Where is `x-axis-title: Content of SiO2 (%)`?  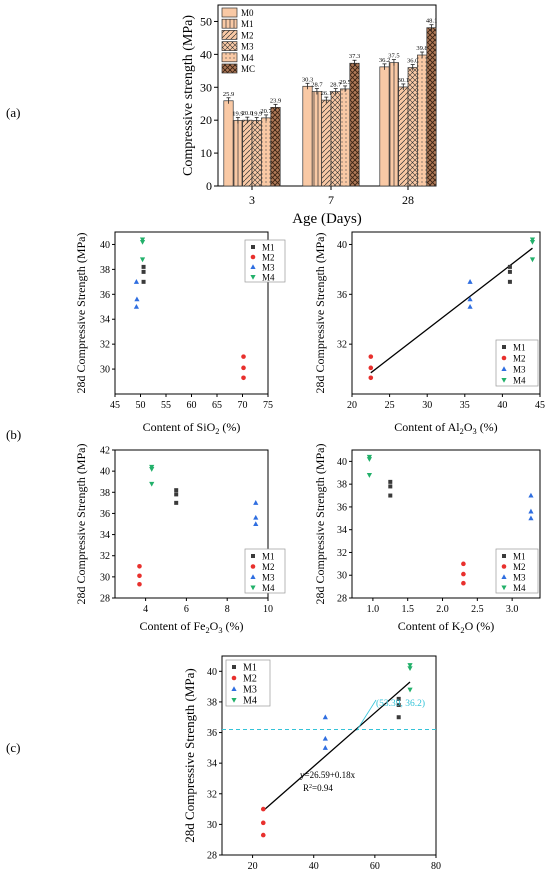
x-axis-title: Content of SiO2 (%) is located at coordinates (192, 428).